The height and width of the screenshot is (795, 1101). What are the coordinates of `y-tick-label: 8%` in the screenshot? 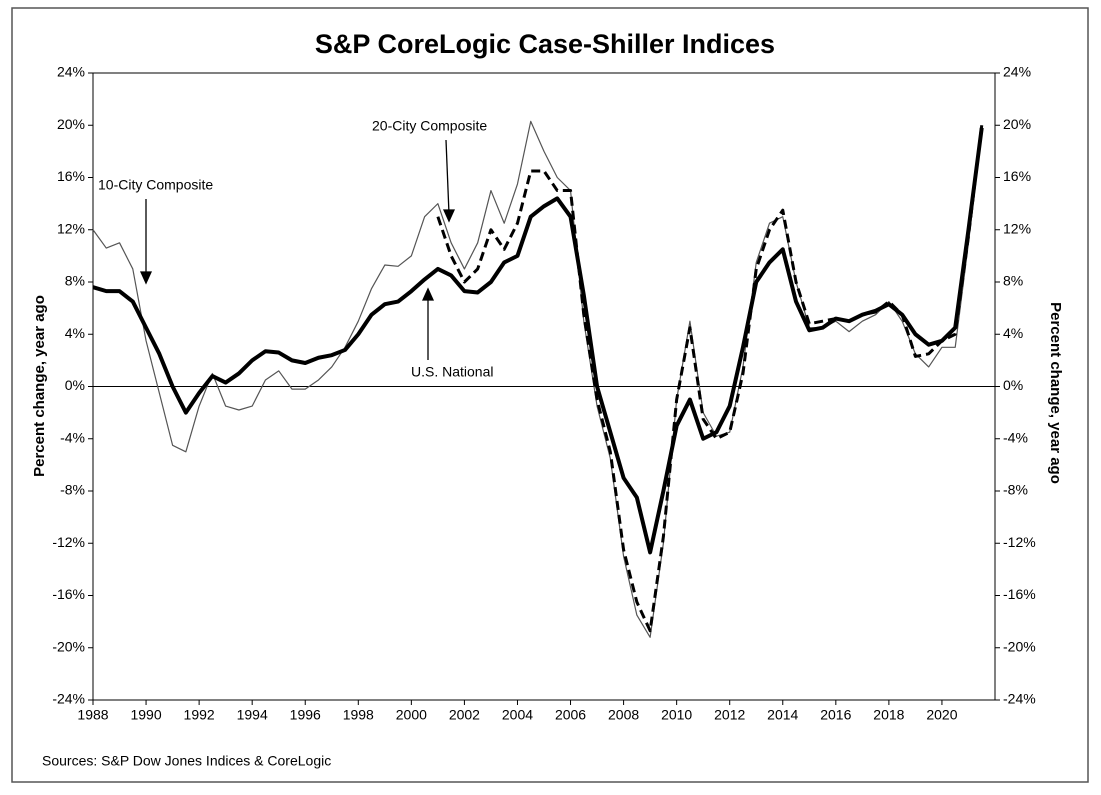 It's located at (75, 281).